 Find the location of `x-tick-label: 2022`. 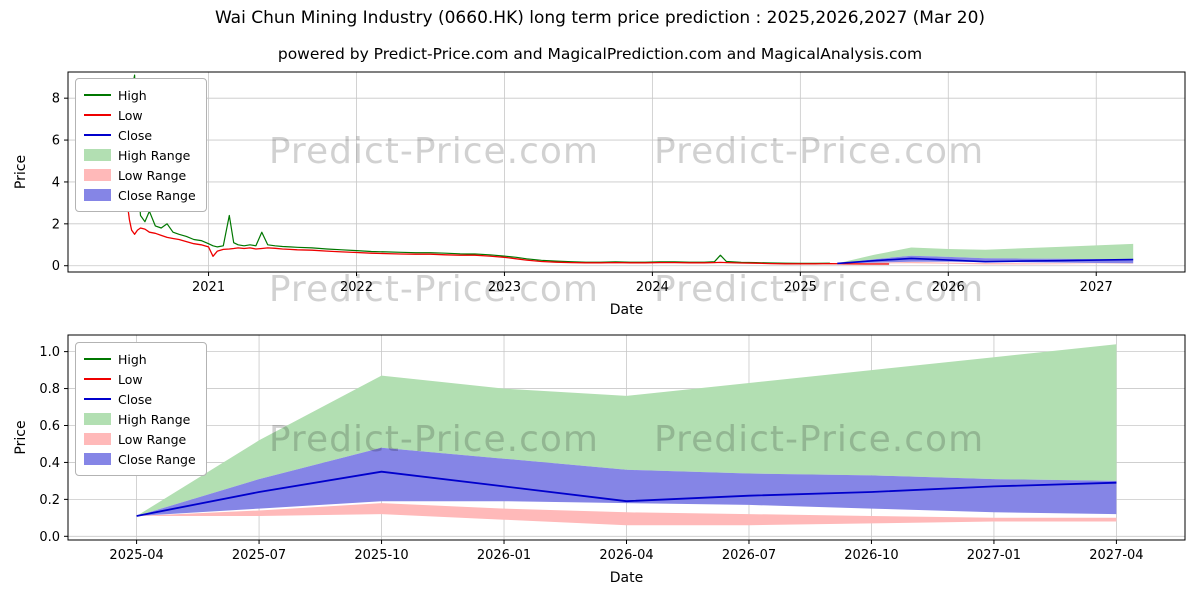

x-tick-label: 2022 is located at coordinates (356, 287).